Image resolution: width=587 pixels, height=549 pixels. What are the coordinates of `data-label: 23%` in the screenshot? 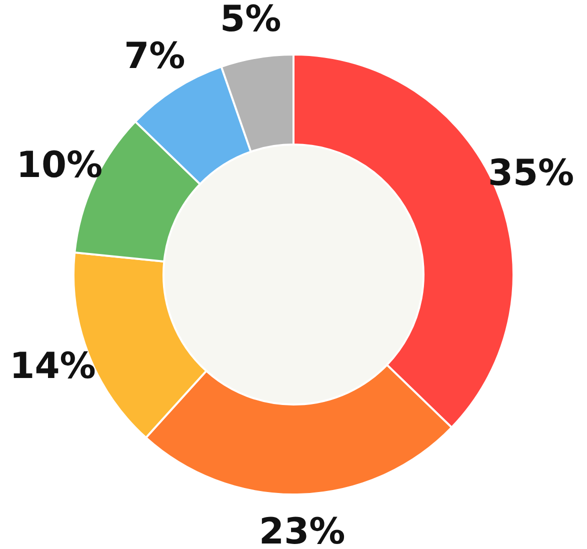 It's located at (302, 530).